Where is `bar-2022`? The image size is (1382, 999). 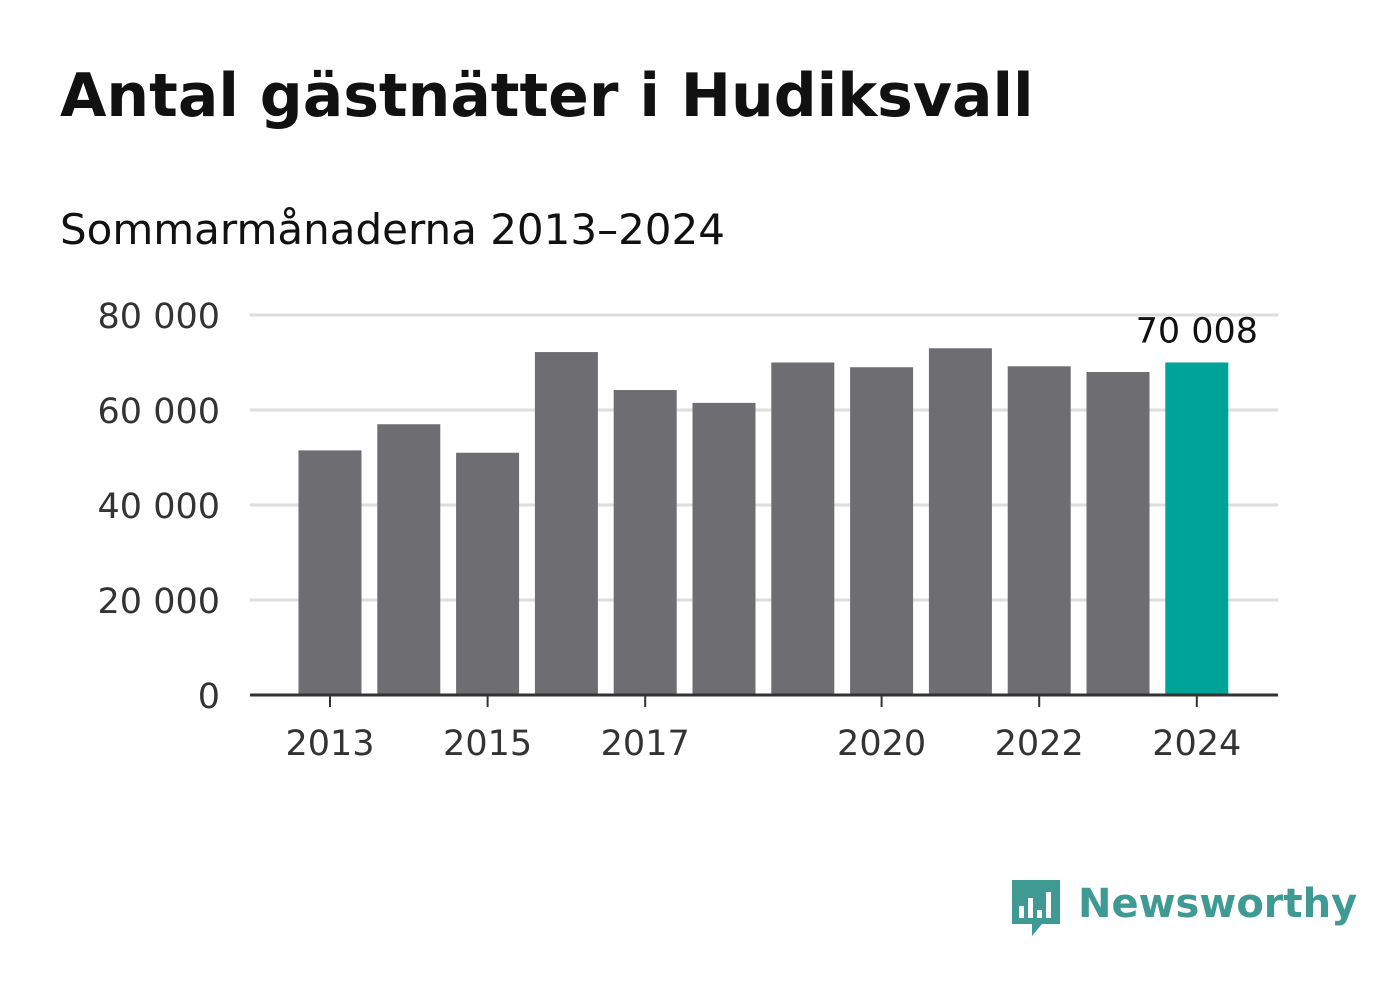 bar-2022 is located at coordinates (1039, 530).